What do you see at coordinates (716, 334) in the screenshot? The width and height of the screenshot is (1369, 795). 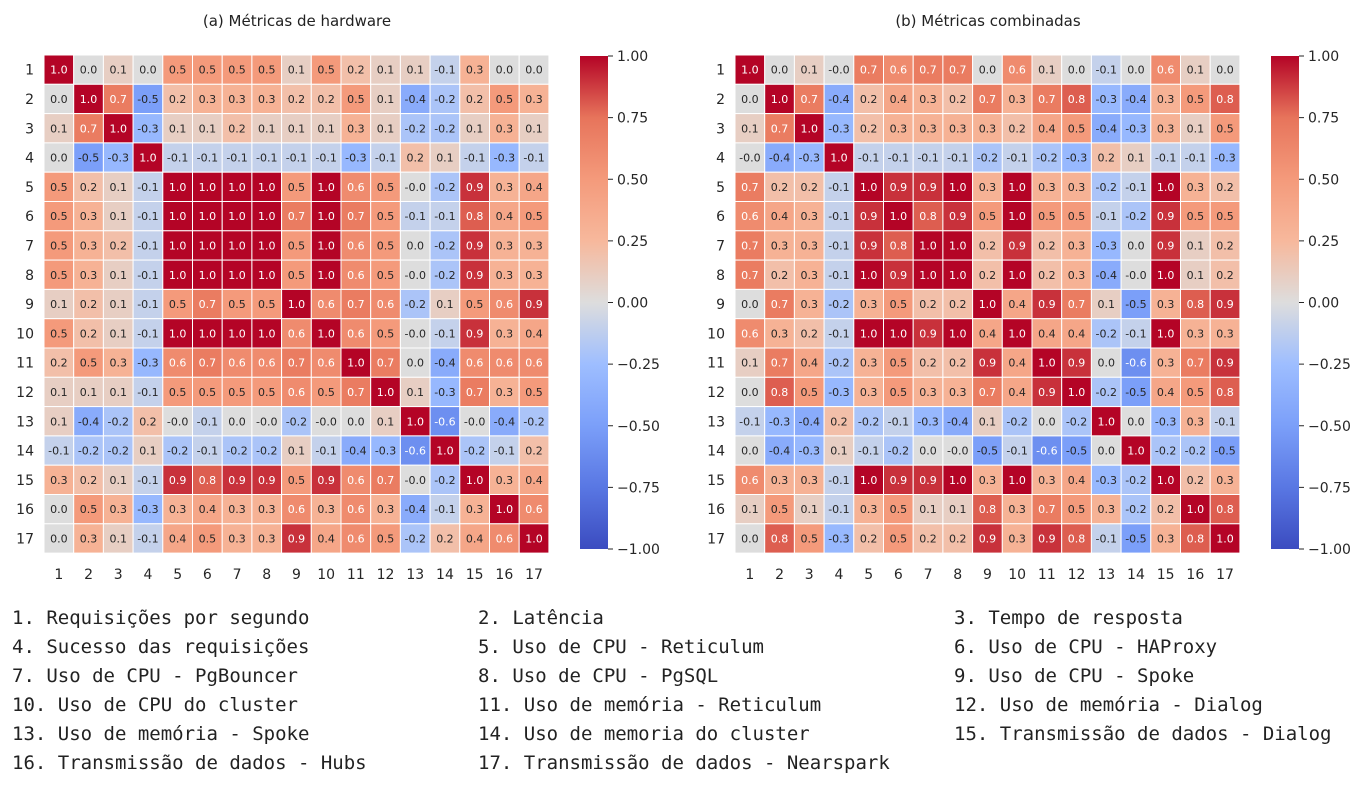 I see `y-tick-label: 10` at bounding box center [716, 334].